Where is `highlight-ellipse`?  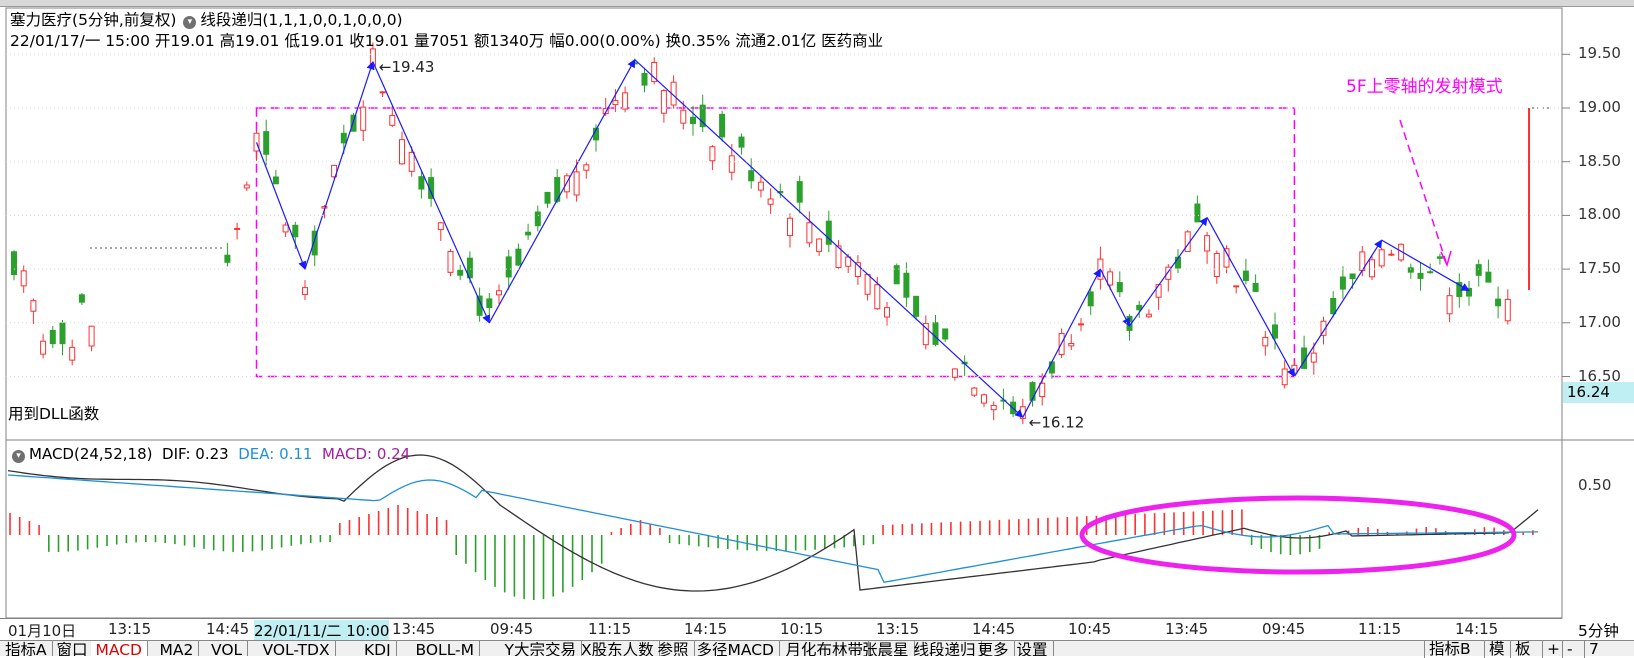 highlight-ellipse is located at coordinates (1298, 535).